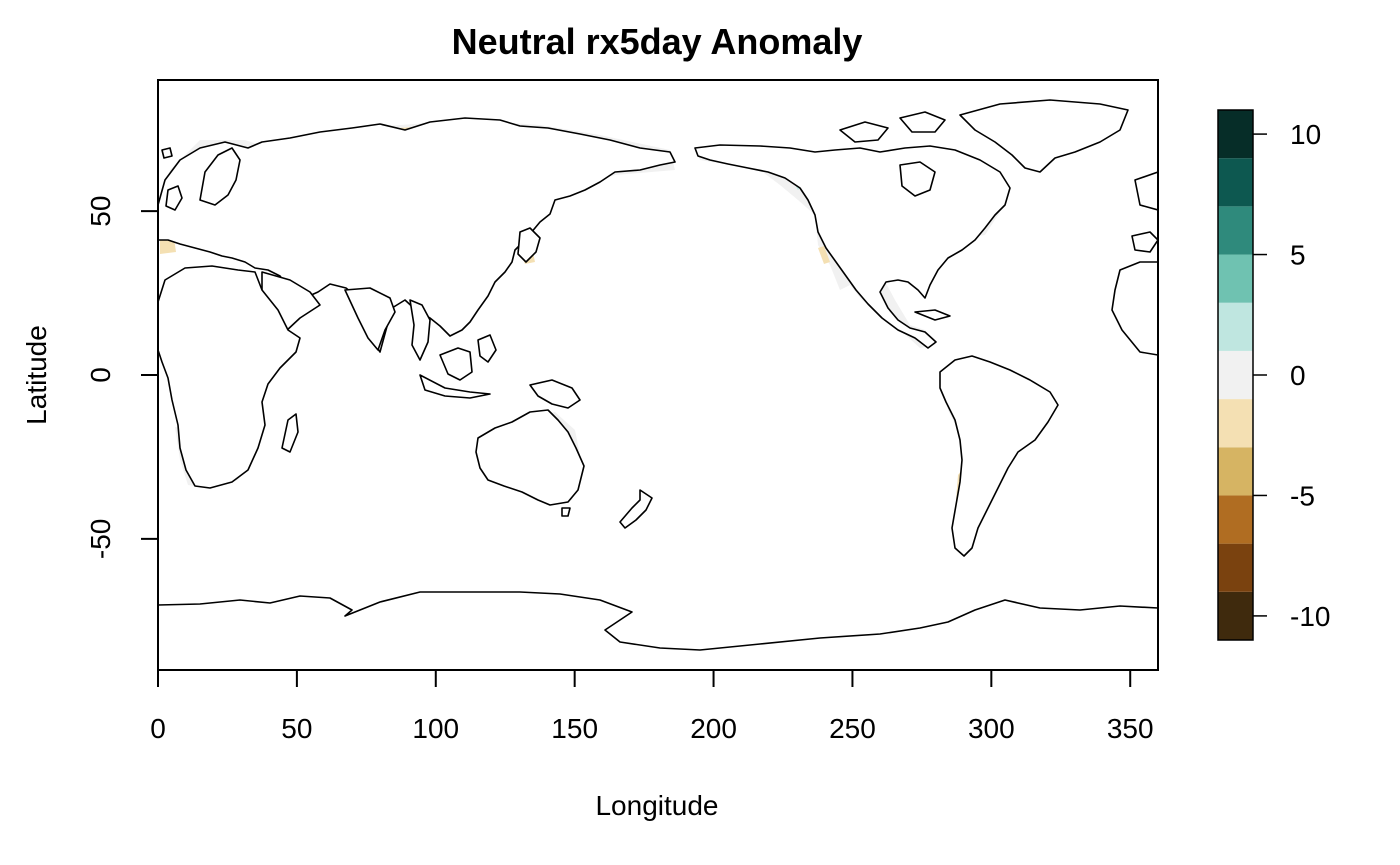 This screenshot has width=1400, height=865. What do you see at coordinates (100, 375) in the screenshot?
I see `y-tick-label: 0` at bounding box center [100, 375].